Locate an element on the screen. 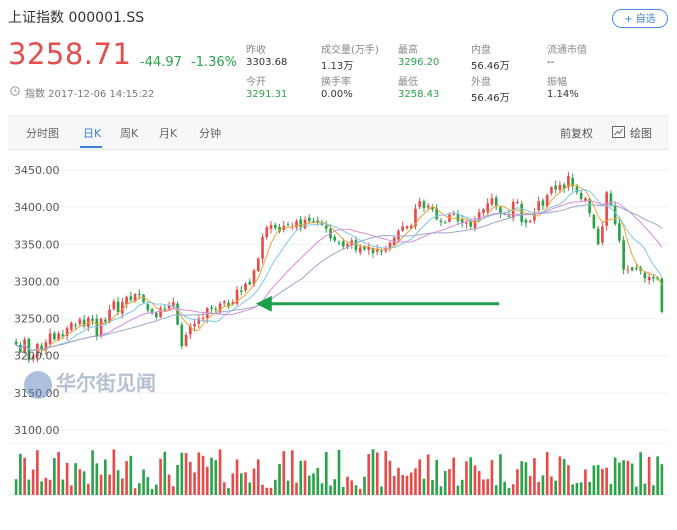 This screenshot has width=677, height=530. tab-3: 月K is located at coordinates (168, 133).